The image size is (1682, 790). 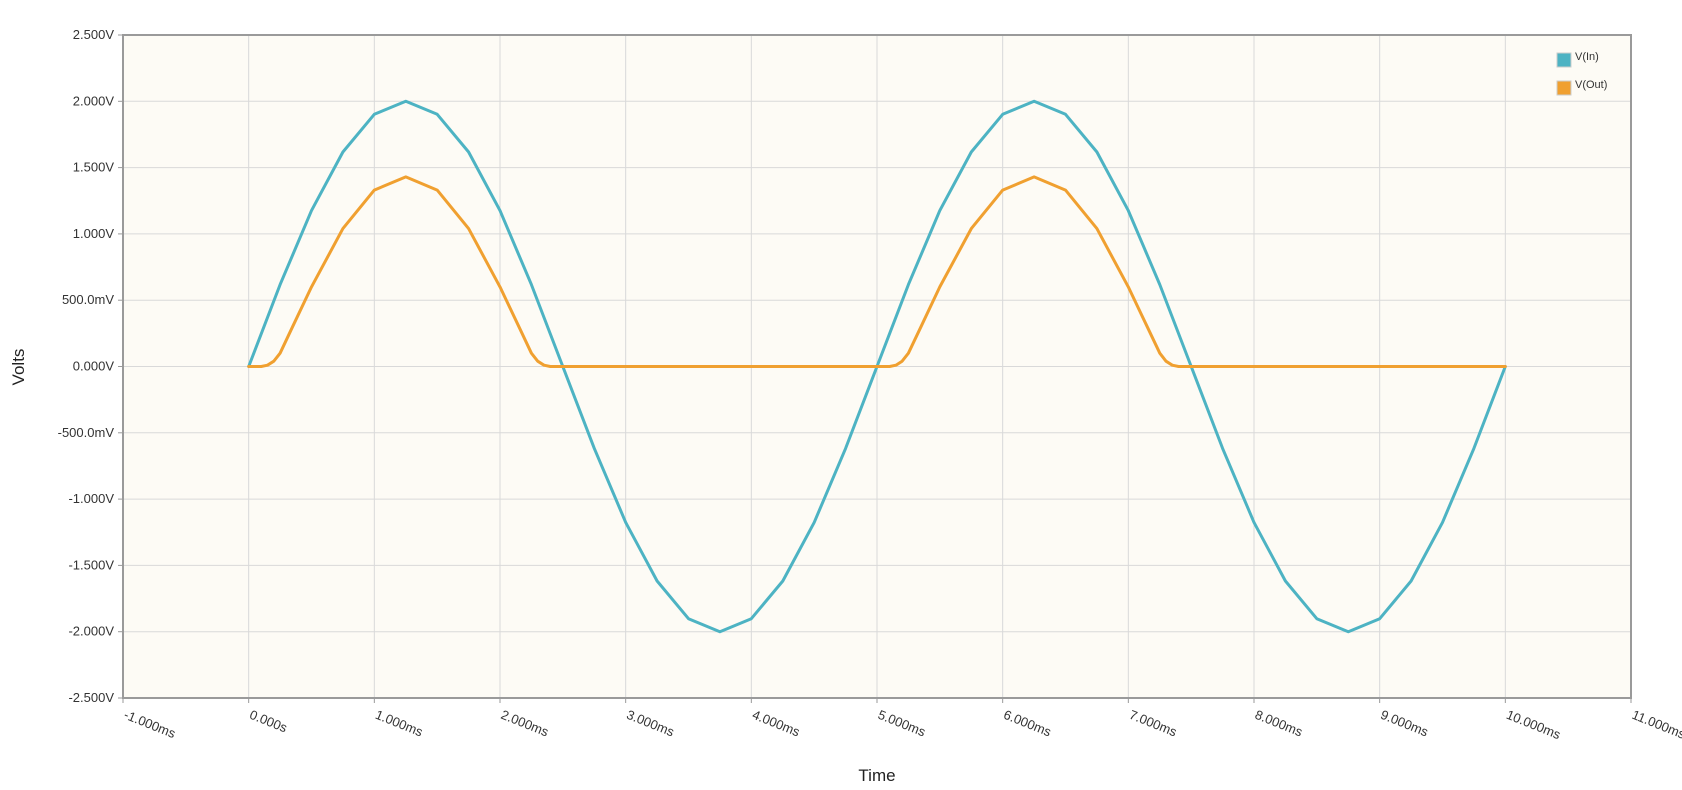 What do you see at coordinates (91, 697) in the screenshot?
I see `y-tick-label: -2.500V` at bounding box center [91, 697].